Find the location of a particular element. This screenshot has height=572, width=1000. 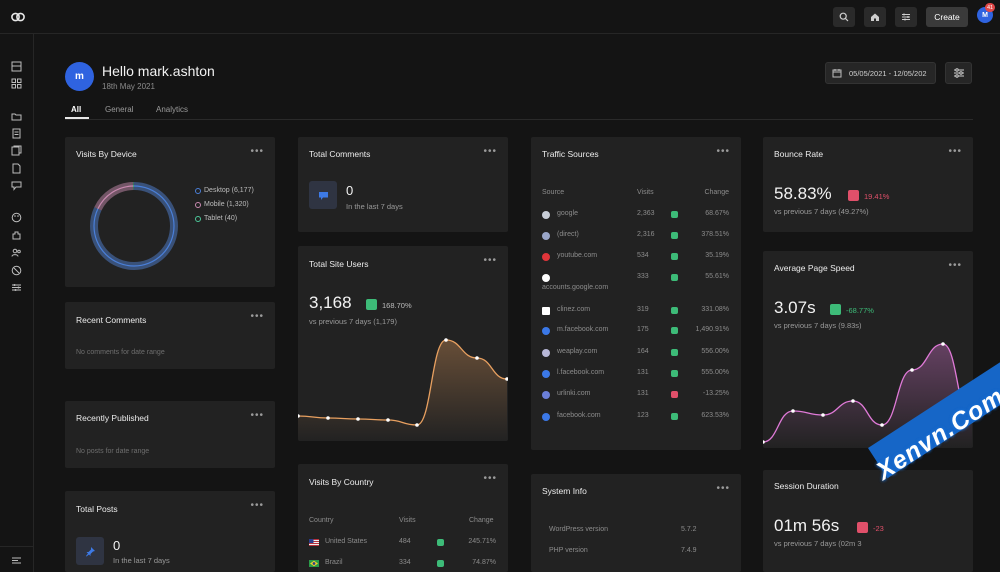

pages-icon is located at coordinates (16, 150).